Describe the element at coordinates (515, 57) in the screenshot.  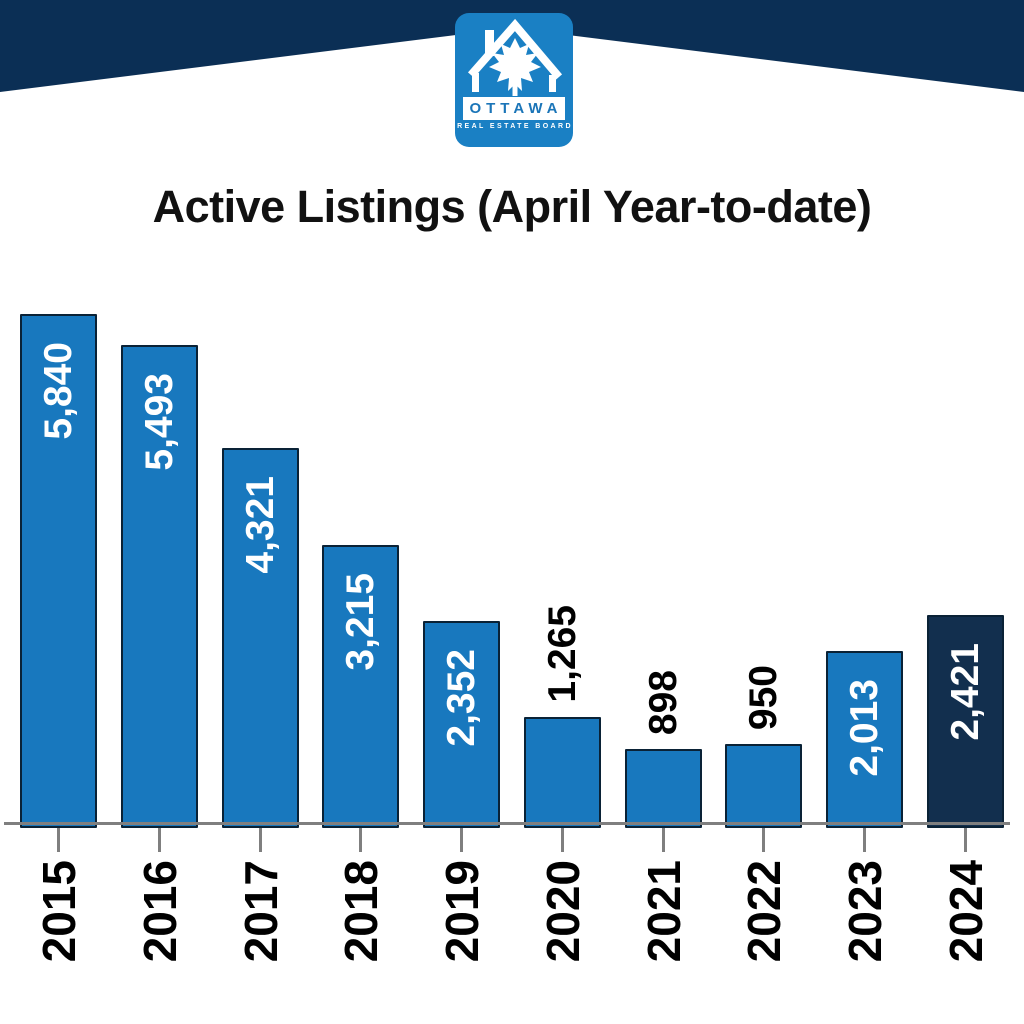
I see `house-maple-leaf-icon` at that location.